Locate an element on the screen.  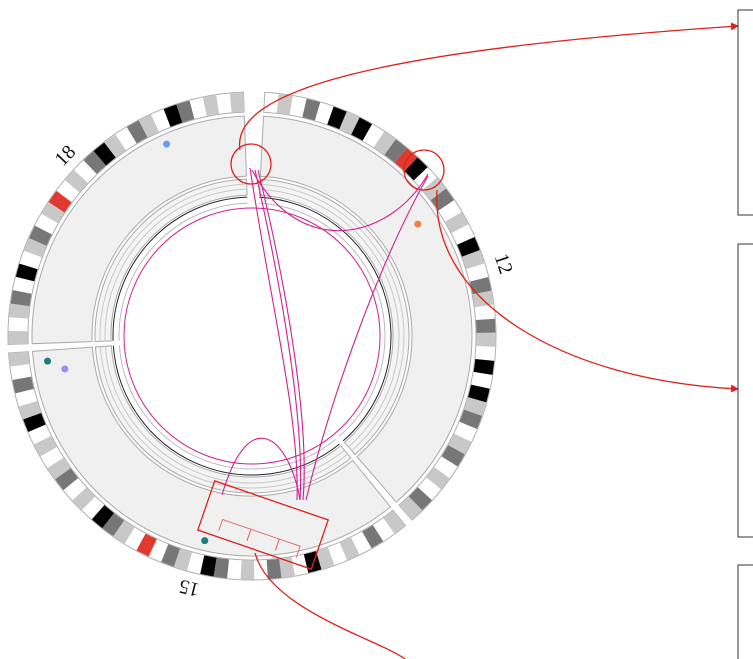
callout-arrow-middle is located at coordinates (587, 291).